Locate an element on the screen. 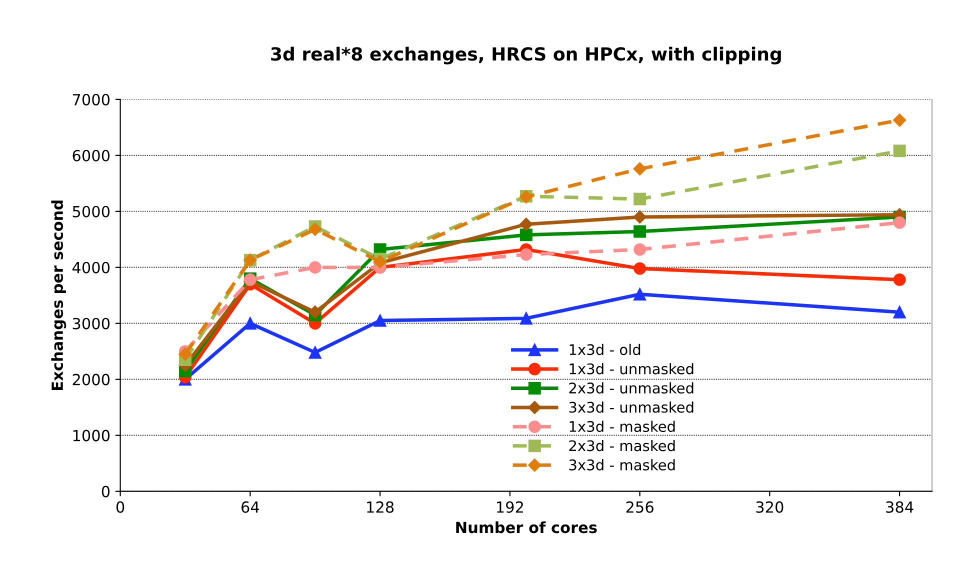 This screenshot has width=978, height=568. legend-label: 1x3d - masked is located at coordinates (622, 426).